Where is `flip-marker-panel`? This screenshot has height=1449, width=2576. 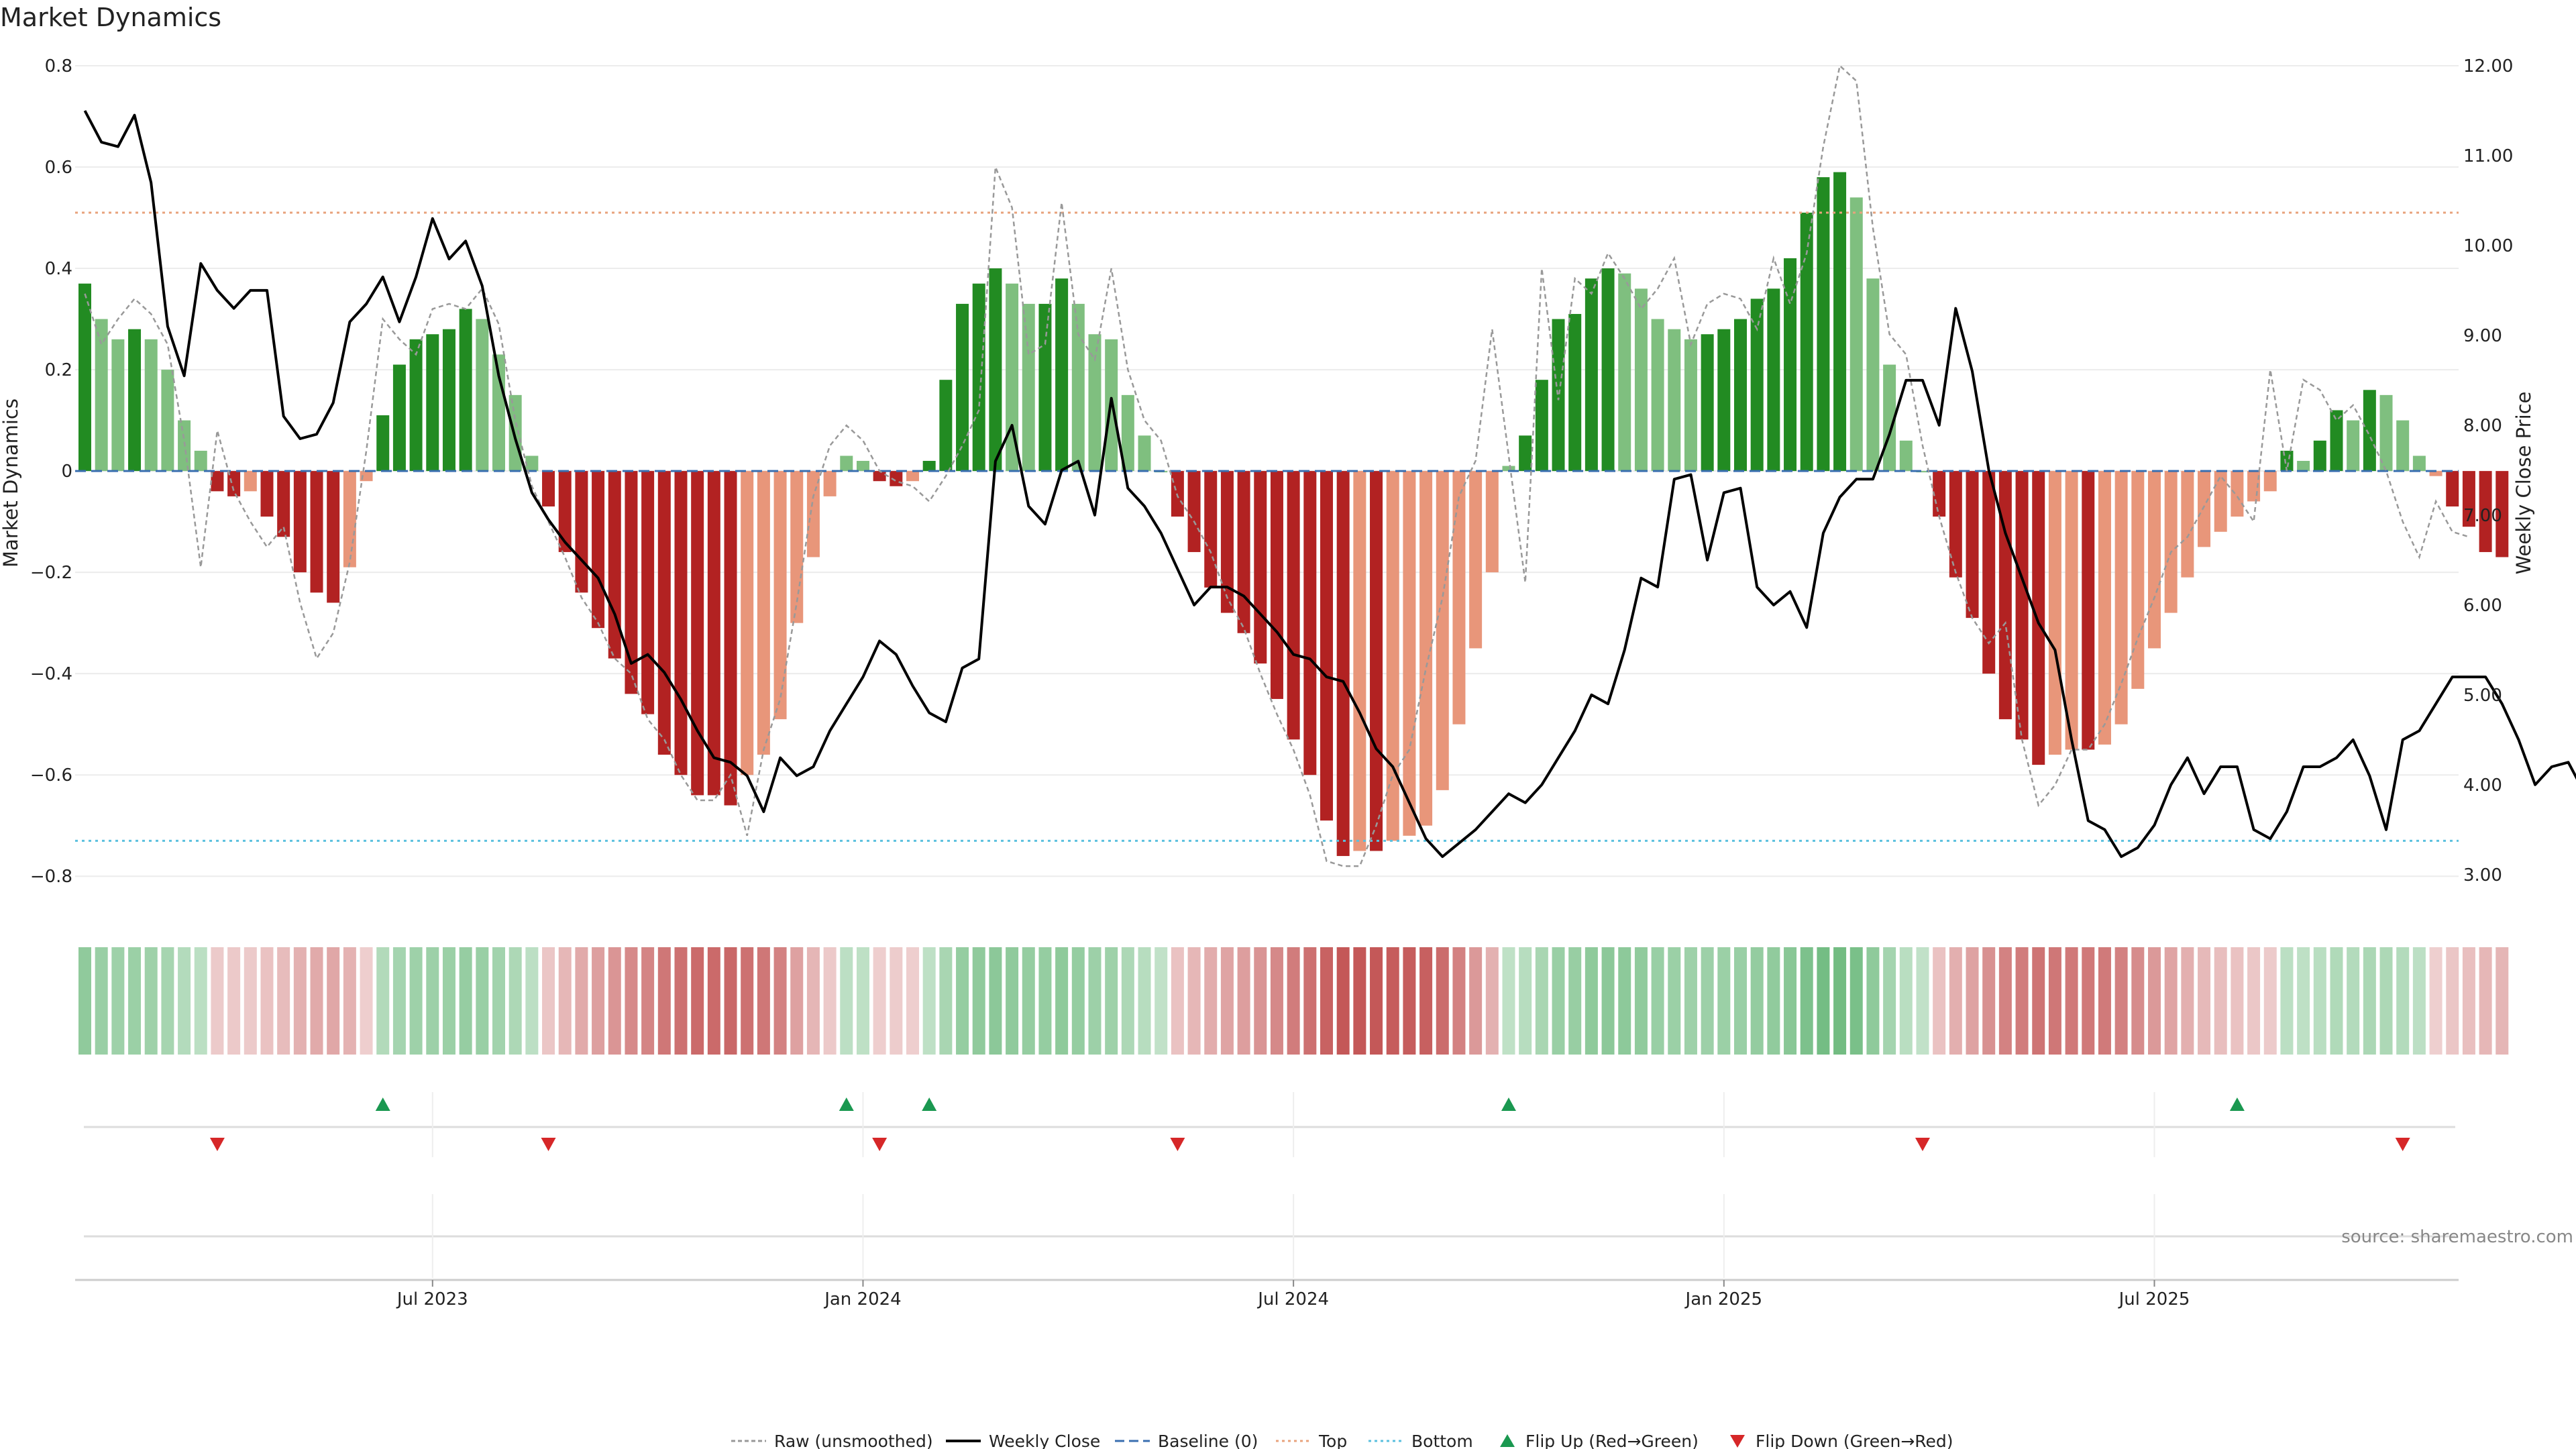
flip-marker-panel is located at coordinates (1269, 1124).